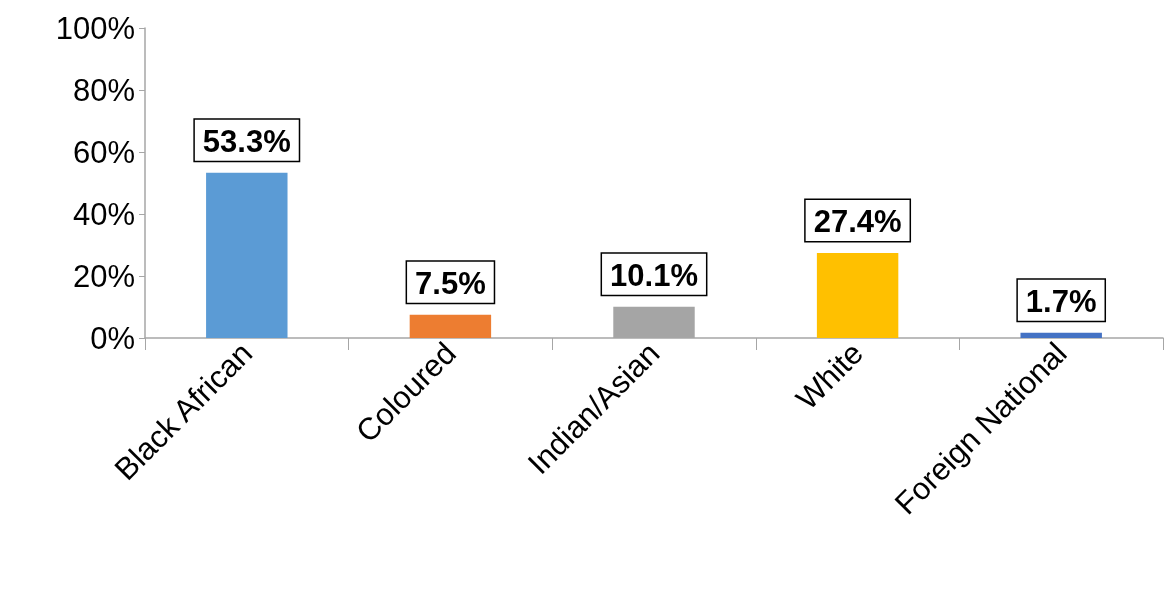  I want to click on data-label: 1.7%, so click(1061, 301).